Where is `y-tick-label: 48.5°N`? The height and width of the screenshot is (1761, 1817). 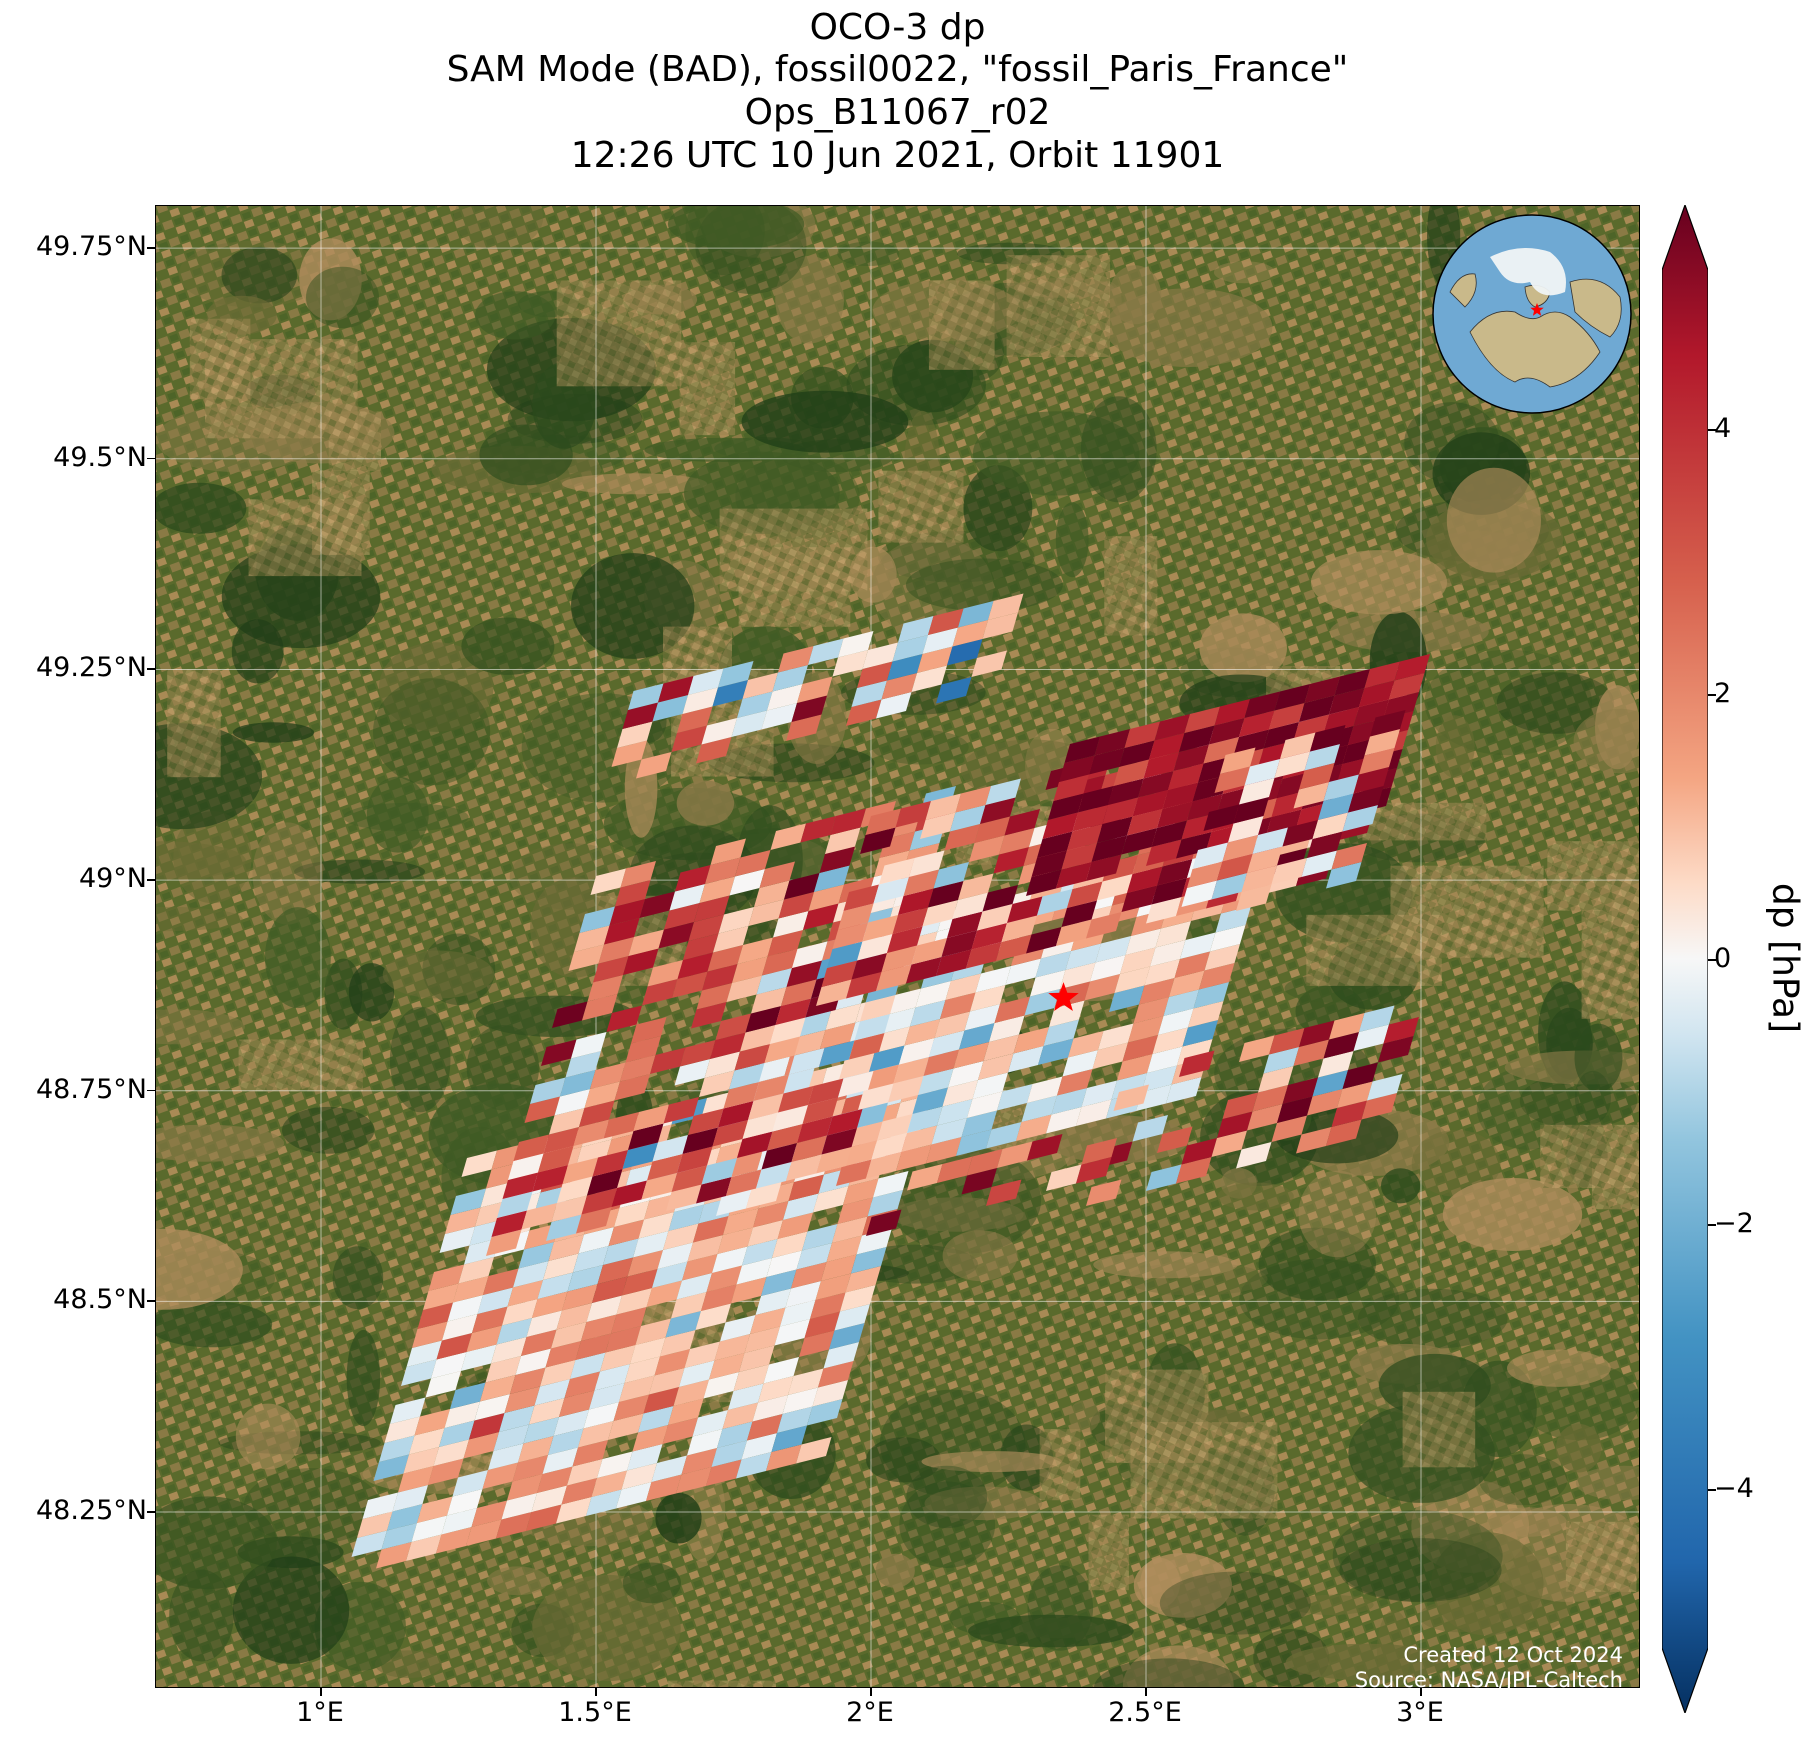
y-tick-label: 48.5°N is located at coordinates (100, 1300).